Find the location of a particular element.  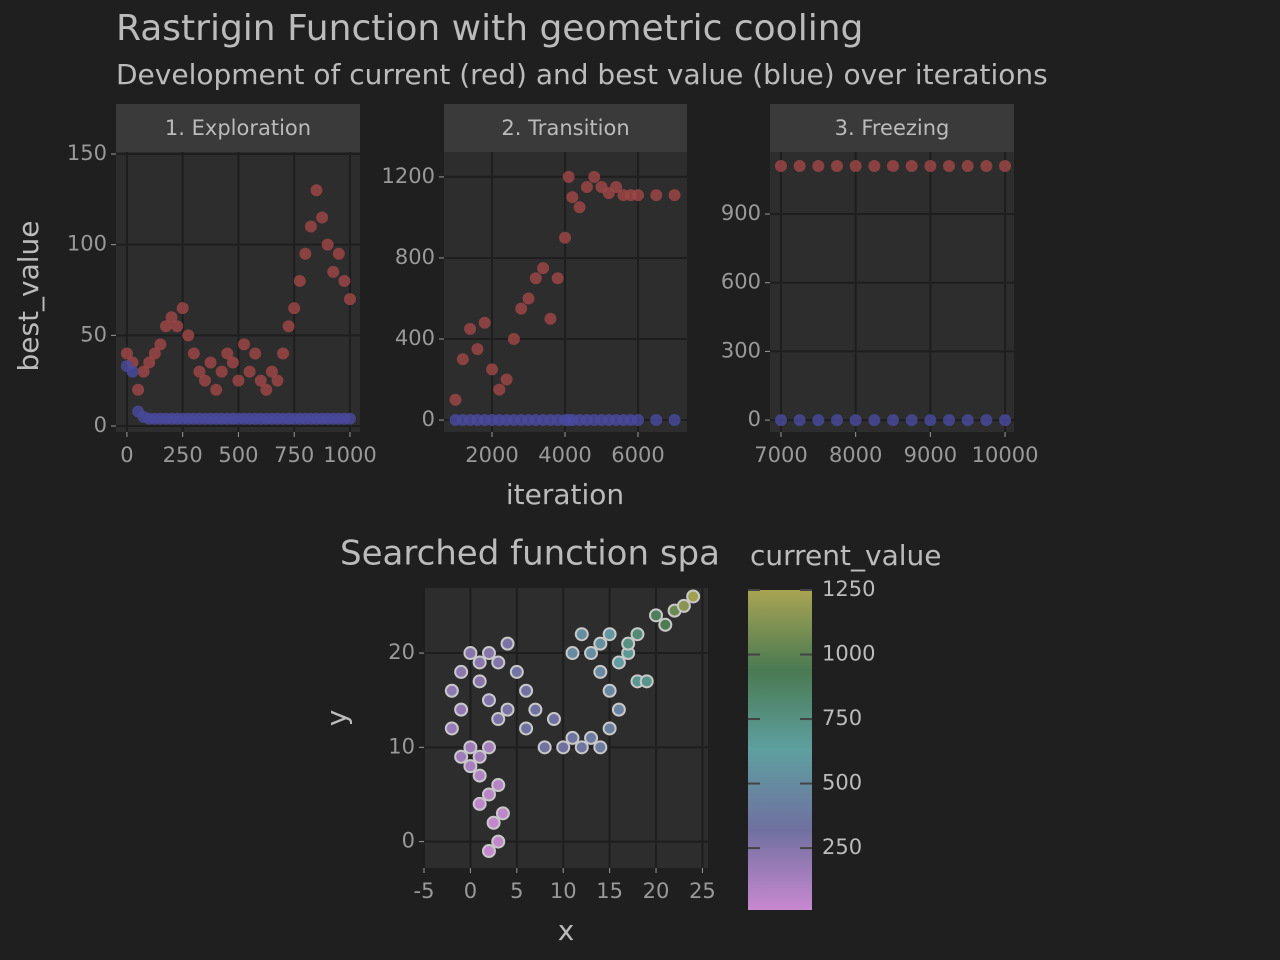

y-tick-label: 600 is located at coordinates (741, 282).